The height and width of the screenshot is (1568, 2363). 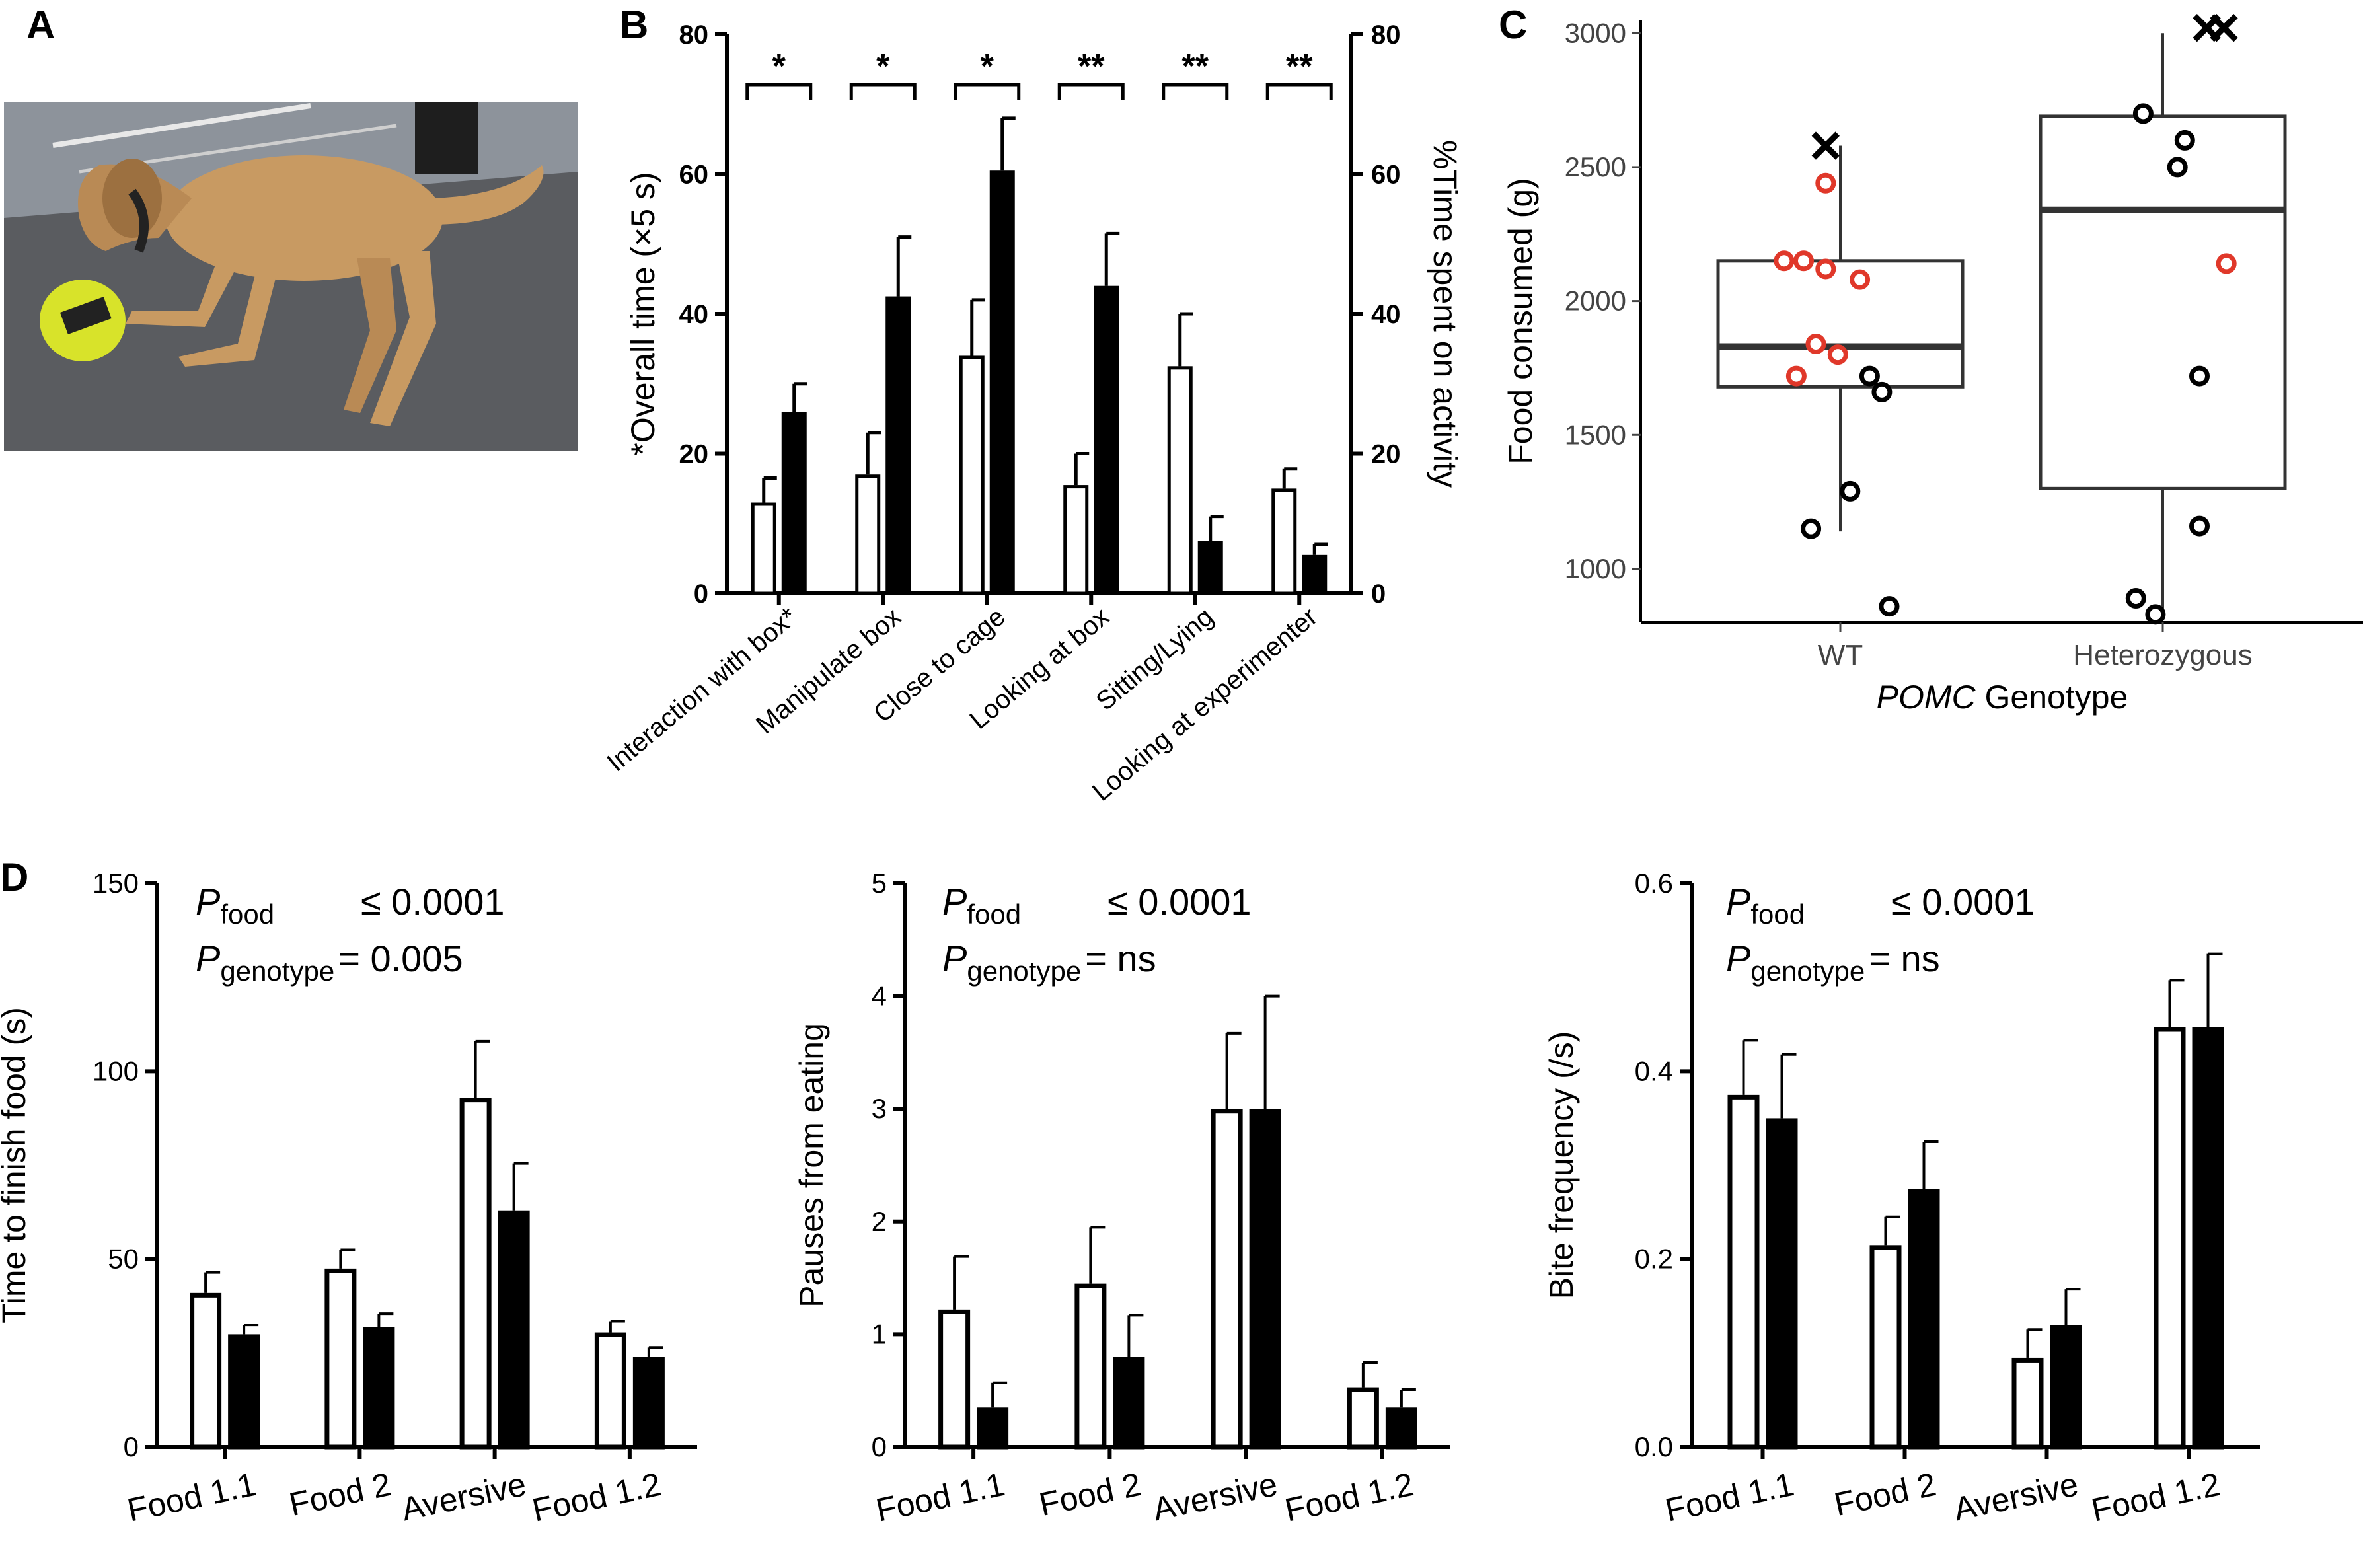 What do you see at coordinates (1562, 1165) in the screenshot?
I see `y-axis-title: Bite frequency (/s)` at bounding box center [1562, 1165].